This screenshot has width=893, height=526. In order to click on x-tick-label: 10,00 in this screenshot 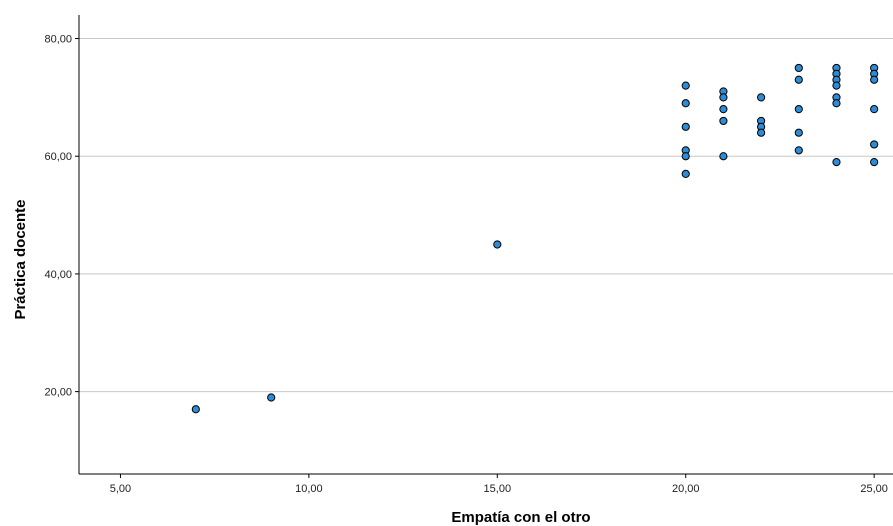, I will do `click(309, 489)`.